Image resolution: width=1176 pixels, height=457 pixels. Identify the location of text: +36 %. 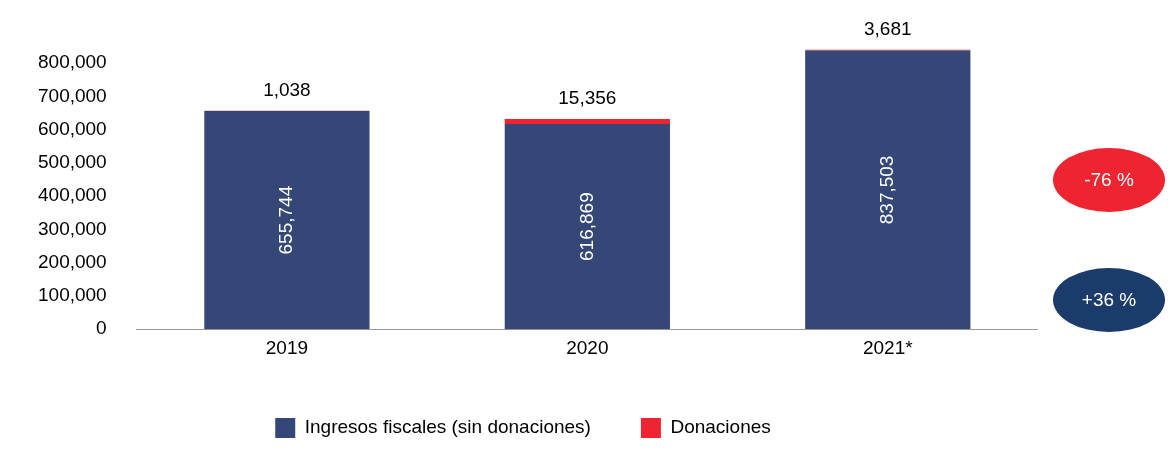
(1109, 300).